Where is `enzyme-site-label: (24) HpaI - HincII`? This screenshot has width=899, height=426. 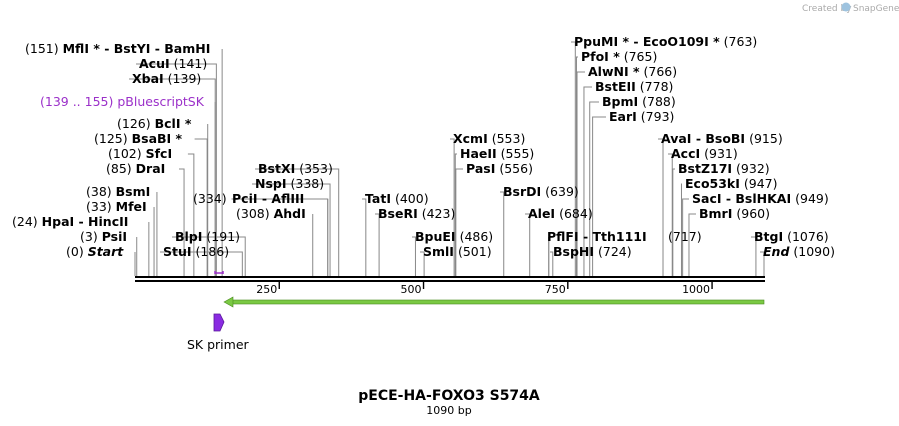
enzyme-site-label: (24) HpaI - HincII is located at coordinates (70, 221).